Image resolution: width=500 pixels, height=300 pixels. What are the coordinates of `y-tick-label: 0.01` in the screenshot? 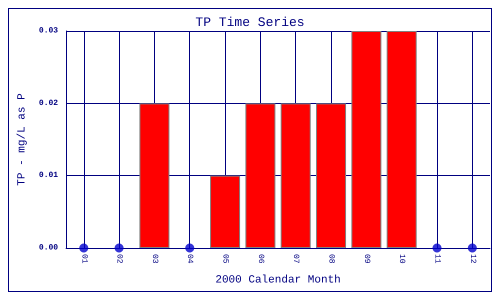 It's located at (48, 175).